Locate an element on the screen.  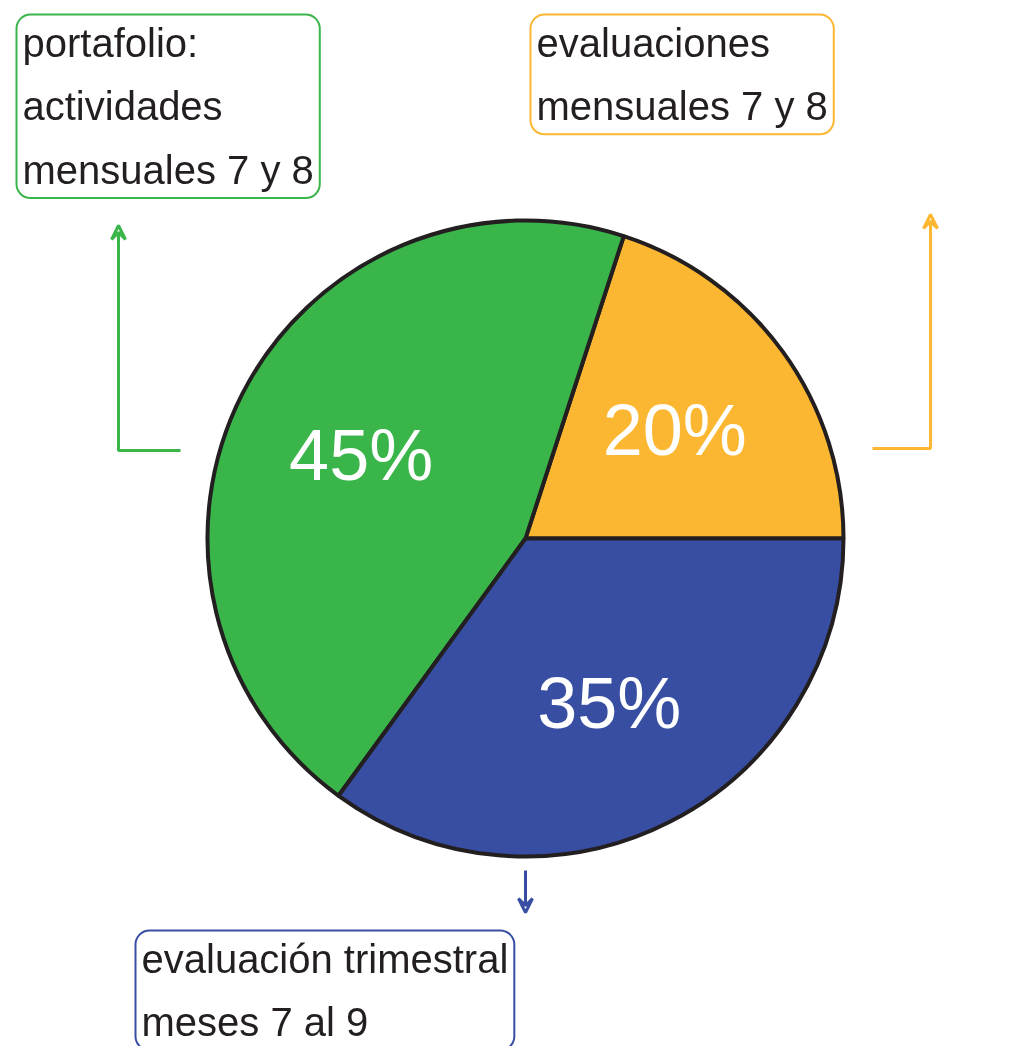
data-label: 45% is located at coordinates (361, 454).